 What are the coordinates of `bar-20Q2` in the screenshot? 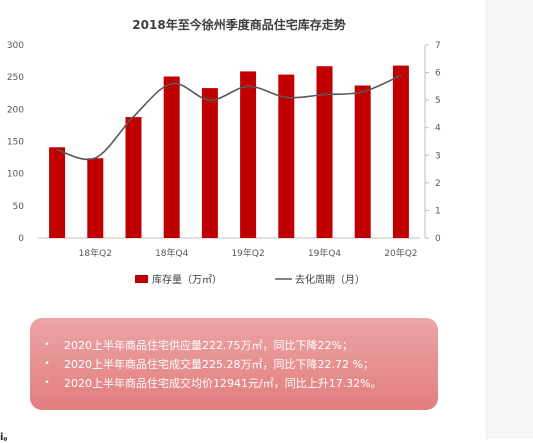 It's located at (400, 151).